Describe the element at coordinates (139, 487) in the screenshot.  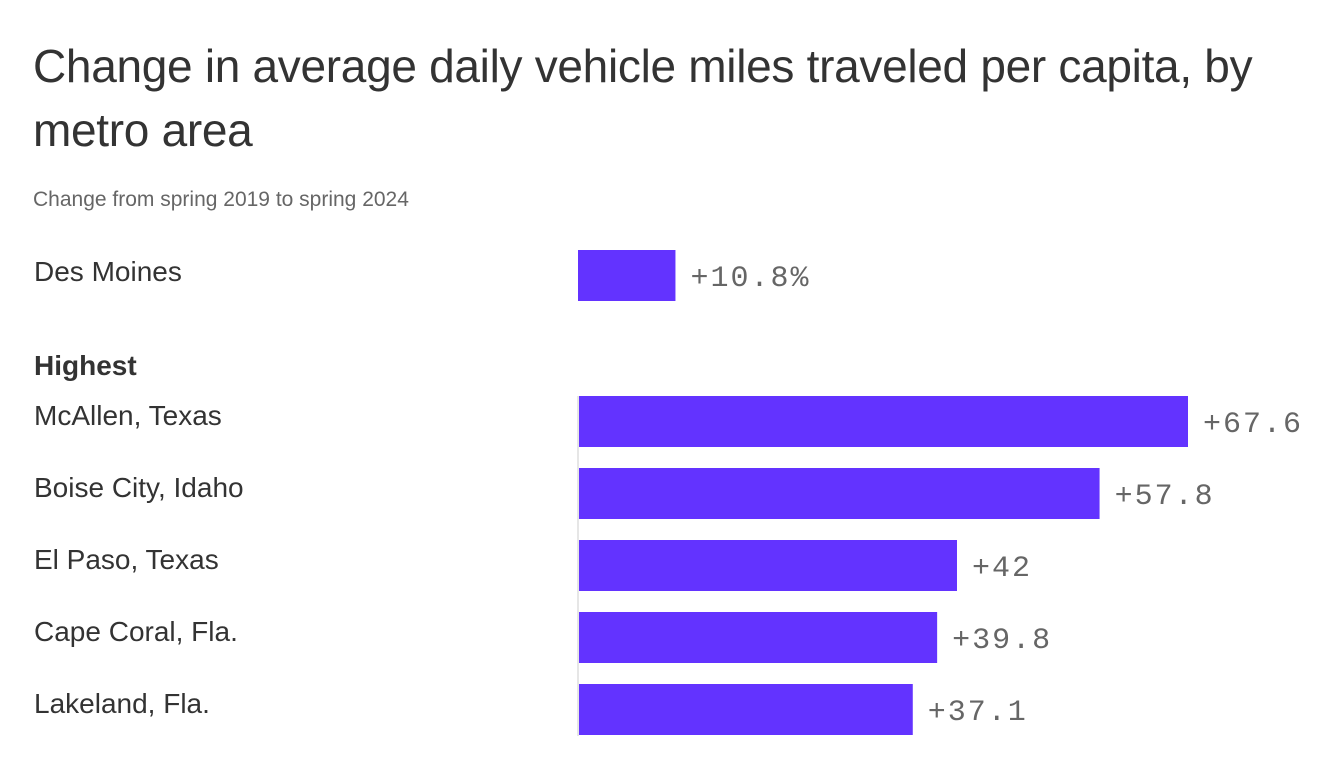
I see `category-label: Boise City, Idaho` at that location.